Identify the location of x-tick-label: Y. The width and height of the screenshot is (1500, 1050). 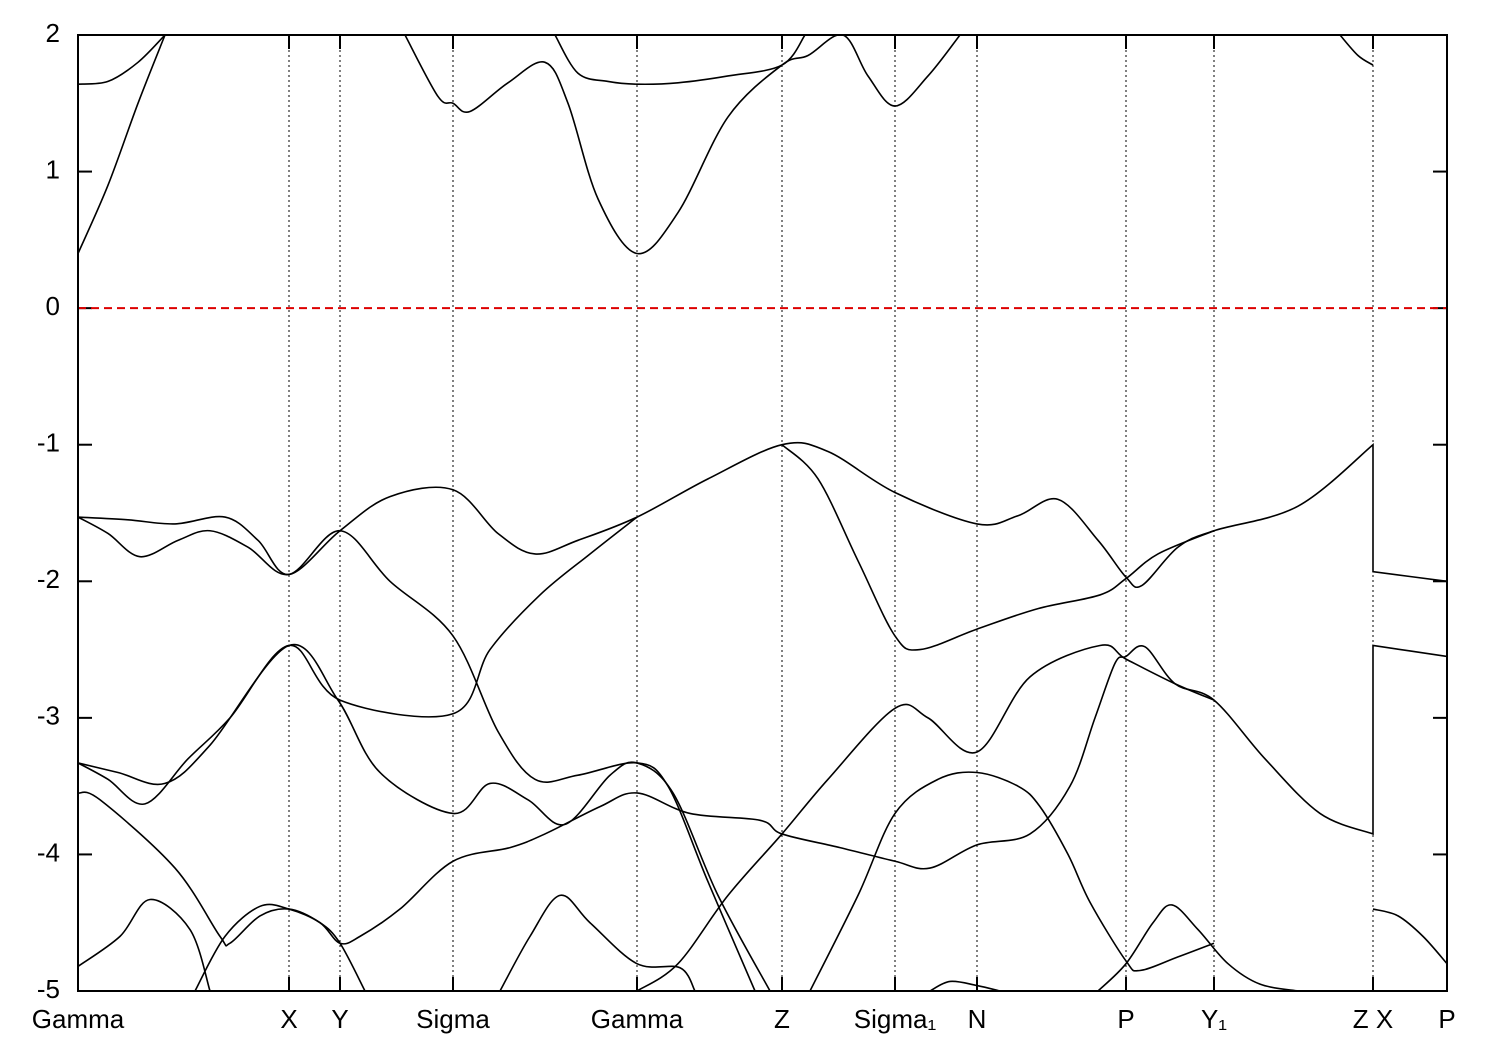
(339, 1019).